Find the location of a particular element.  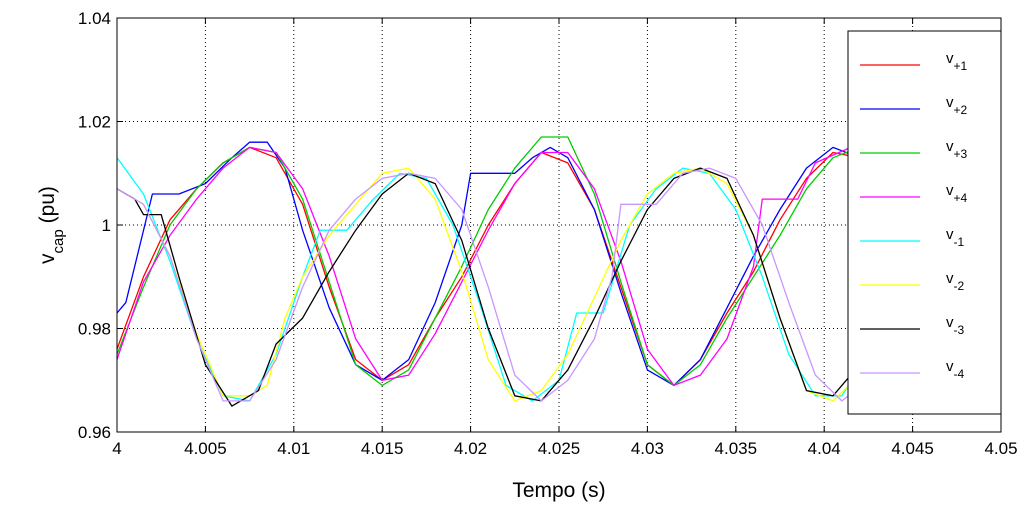

legend-label: v+2 is located at coordinates (957, 105).